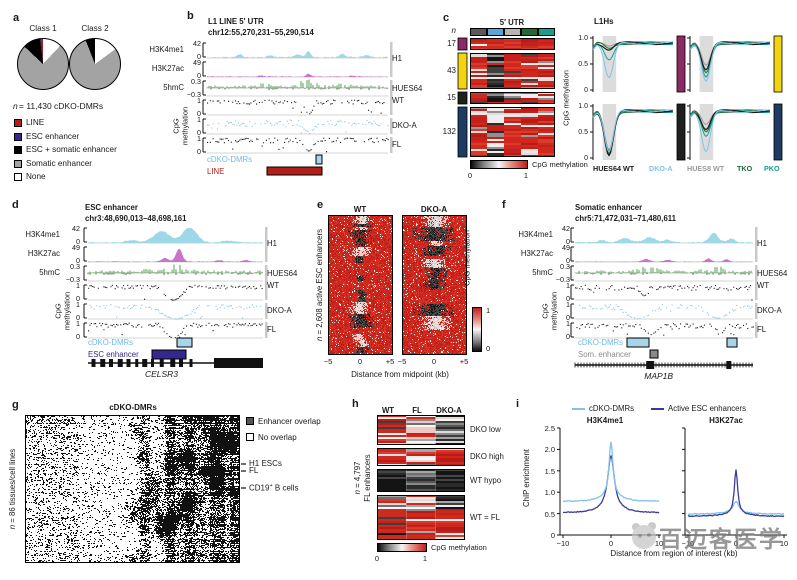  I want to click on panel-a-letter: a, so click(16, 18).